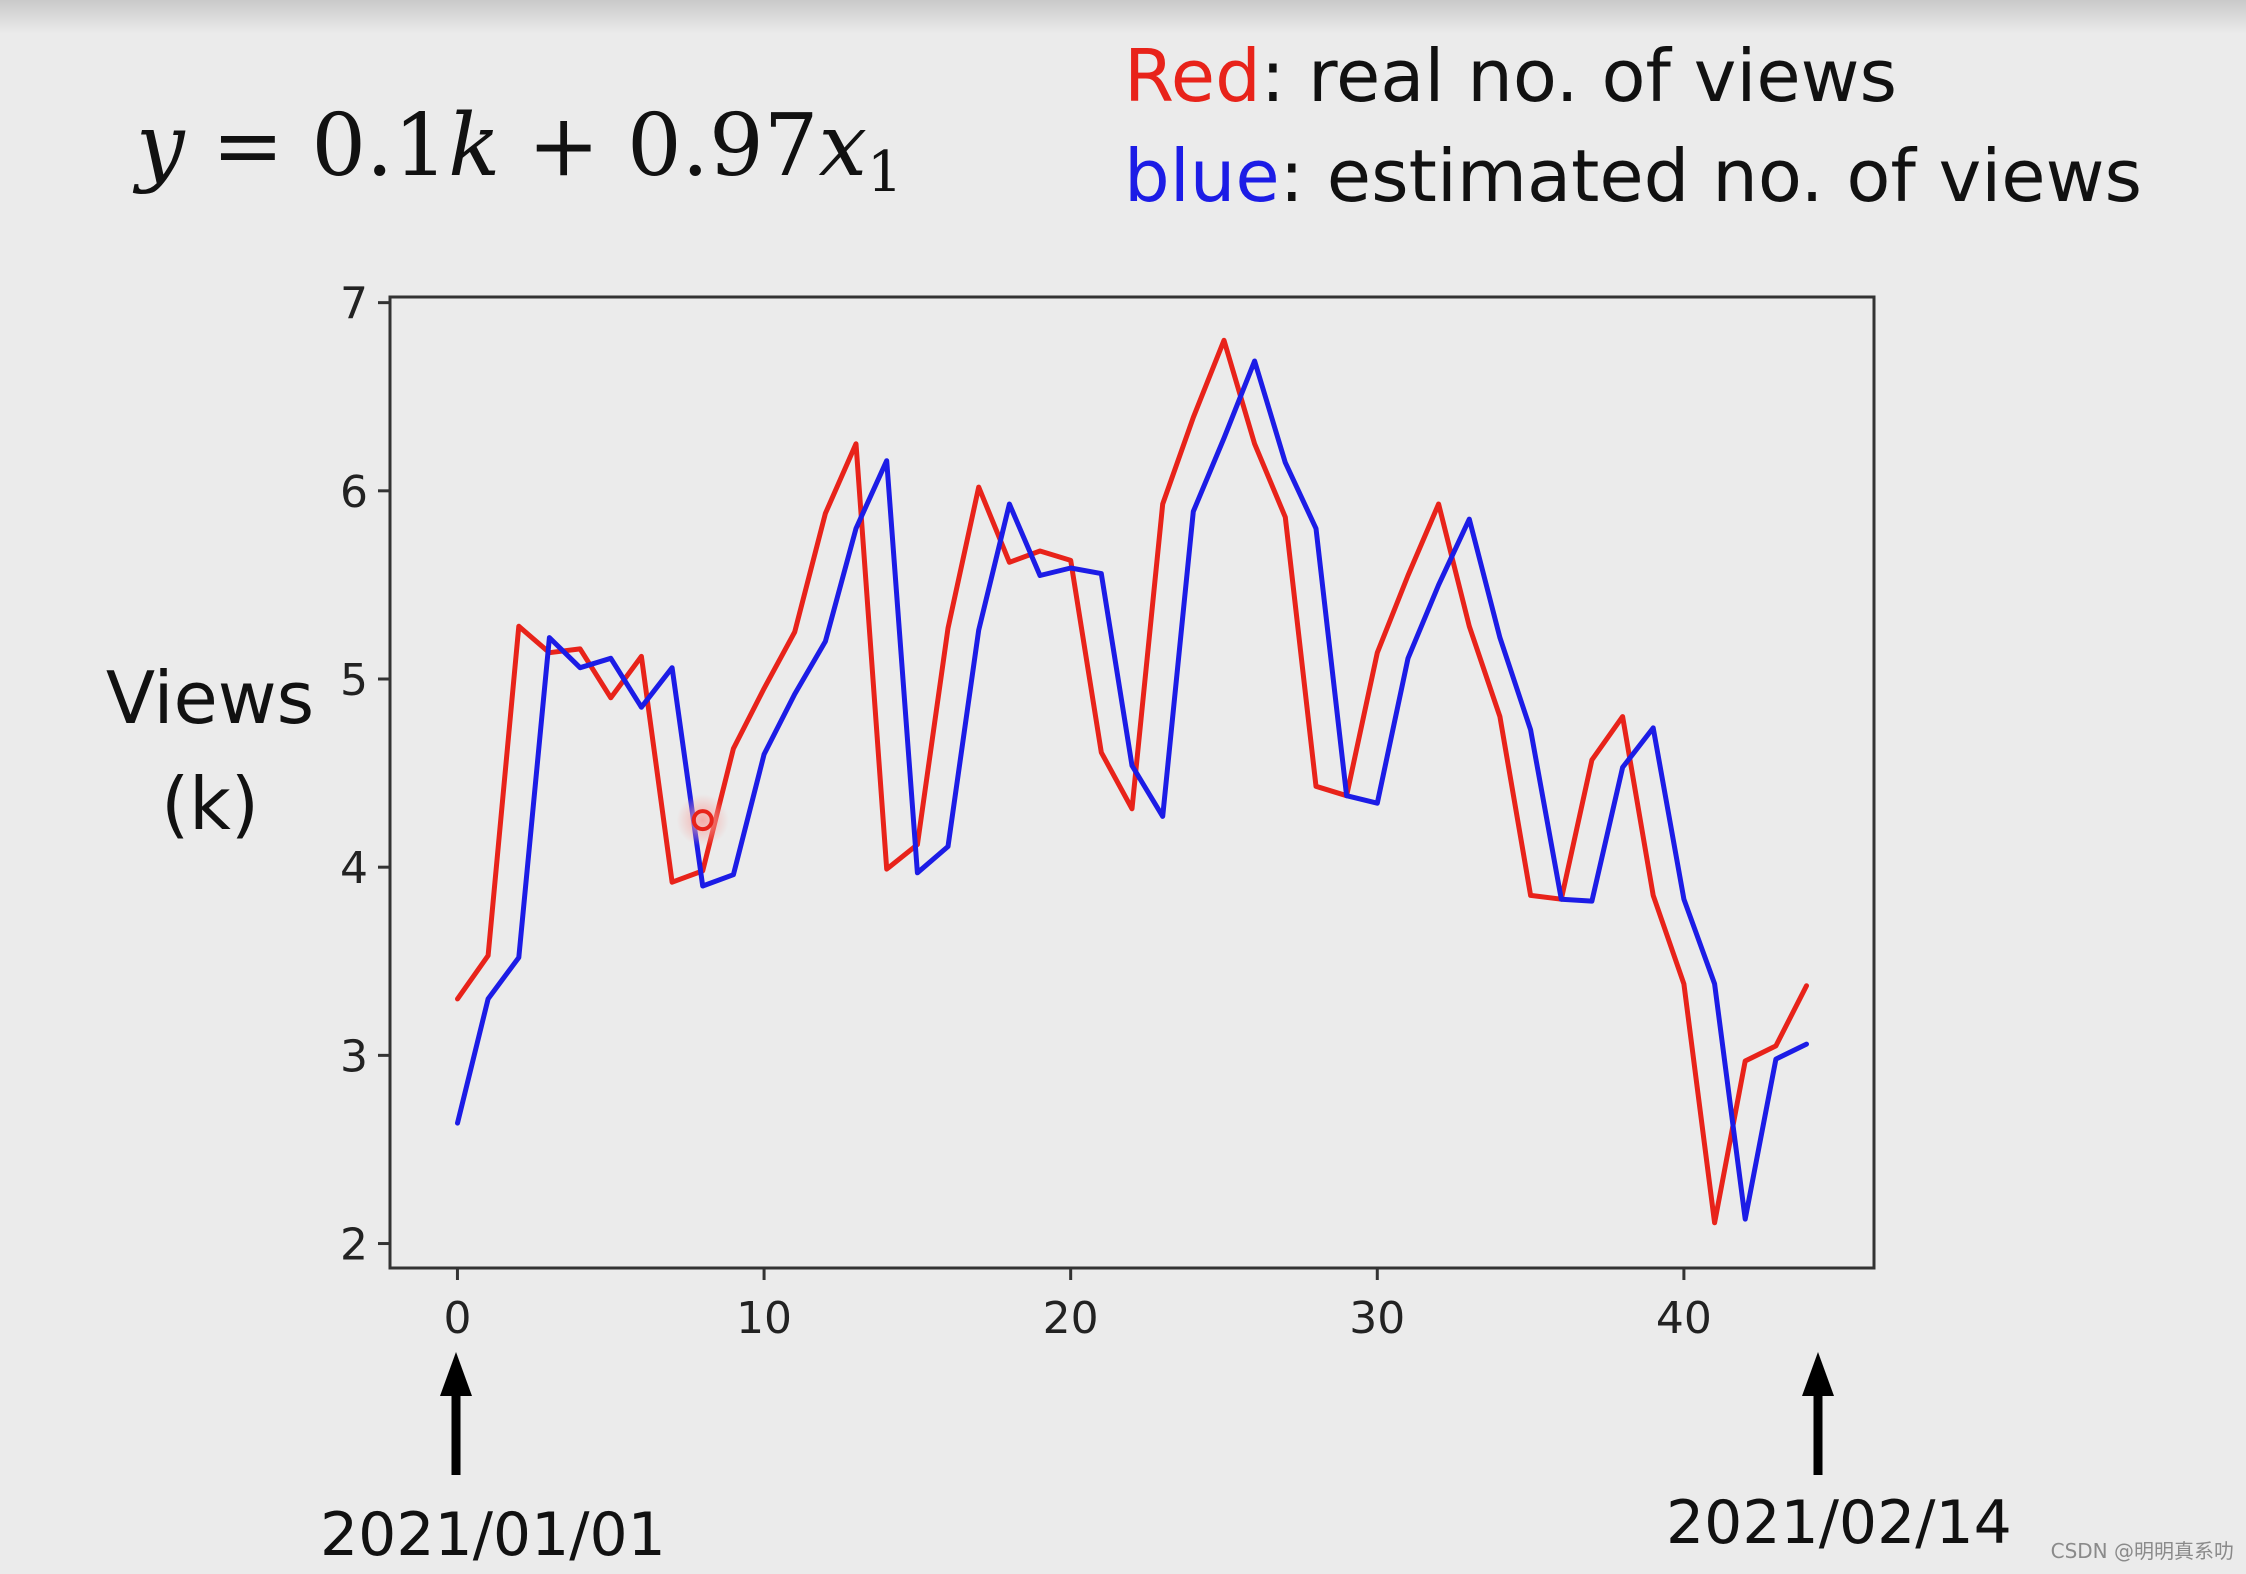  I want to click on legend-real-color-word: Red, so click(1192, 76).